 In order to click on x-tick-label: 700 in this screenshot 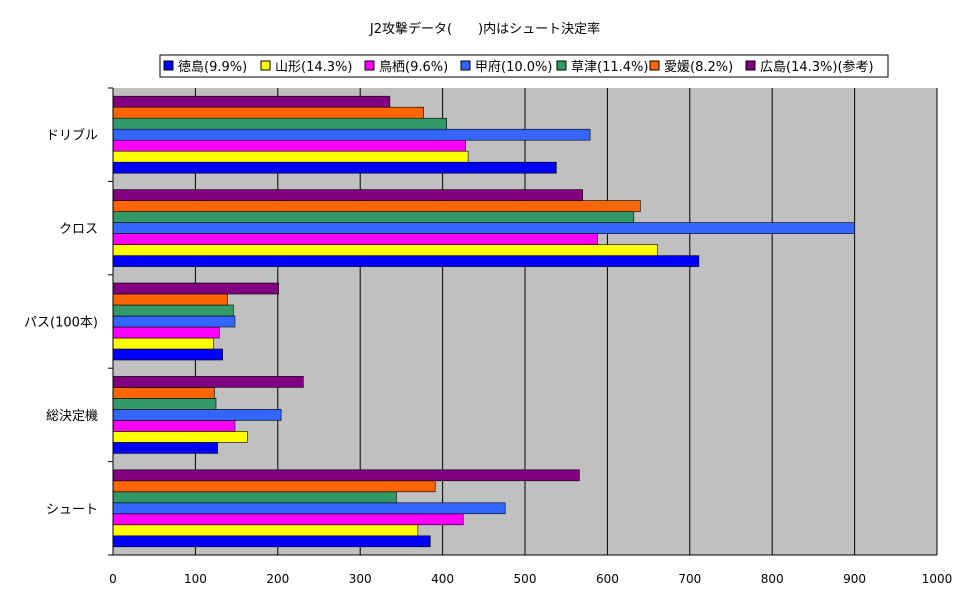, I will do `click(689, 579)`.